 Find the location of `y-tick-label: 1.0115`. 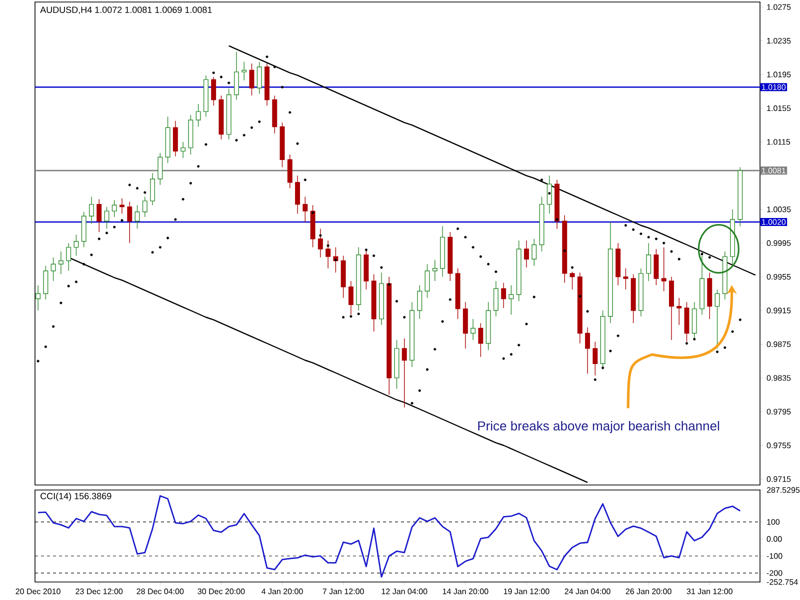

y-tick-label: 1.0115 is located at coordinates (778, 142).